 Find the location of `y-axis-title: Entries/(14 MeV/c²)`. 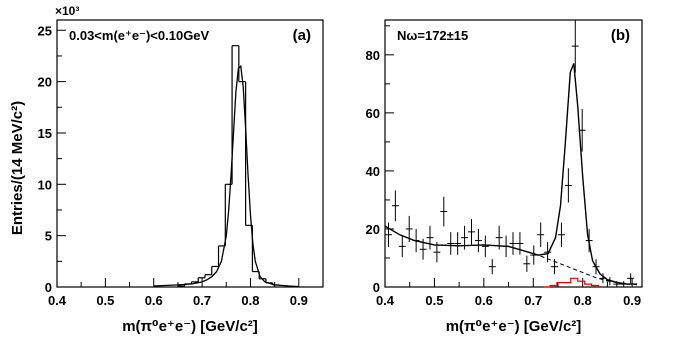

y-axis-title: Entries/(14 MeV/c²) is located at coordinates (17, 168).